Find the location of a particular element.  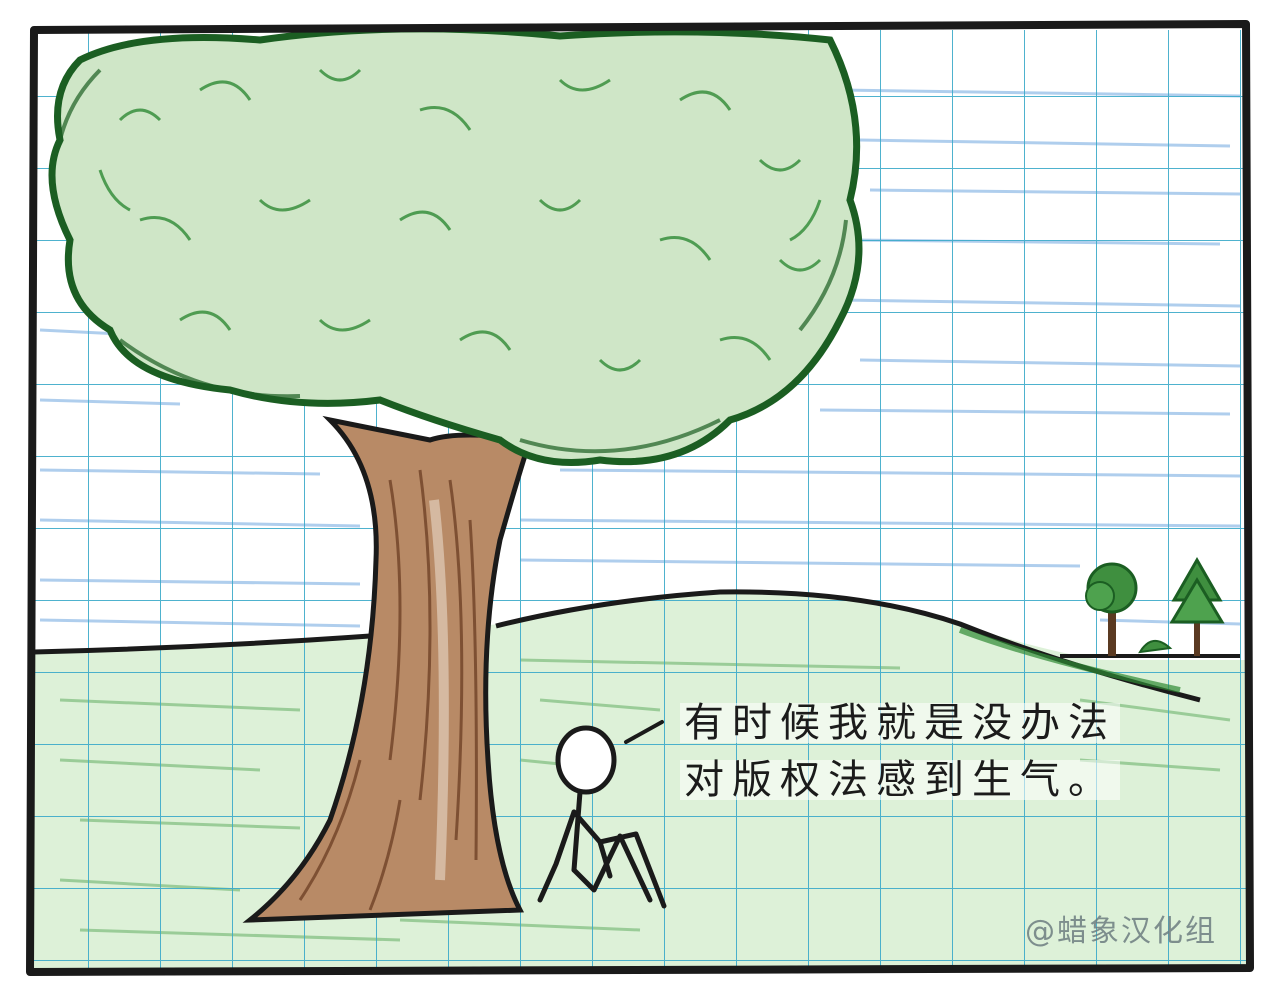

trunk-bark-texture is located at coordinates (388, 690).